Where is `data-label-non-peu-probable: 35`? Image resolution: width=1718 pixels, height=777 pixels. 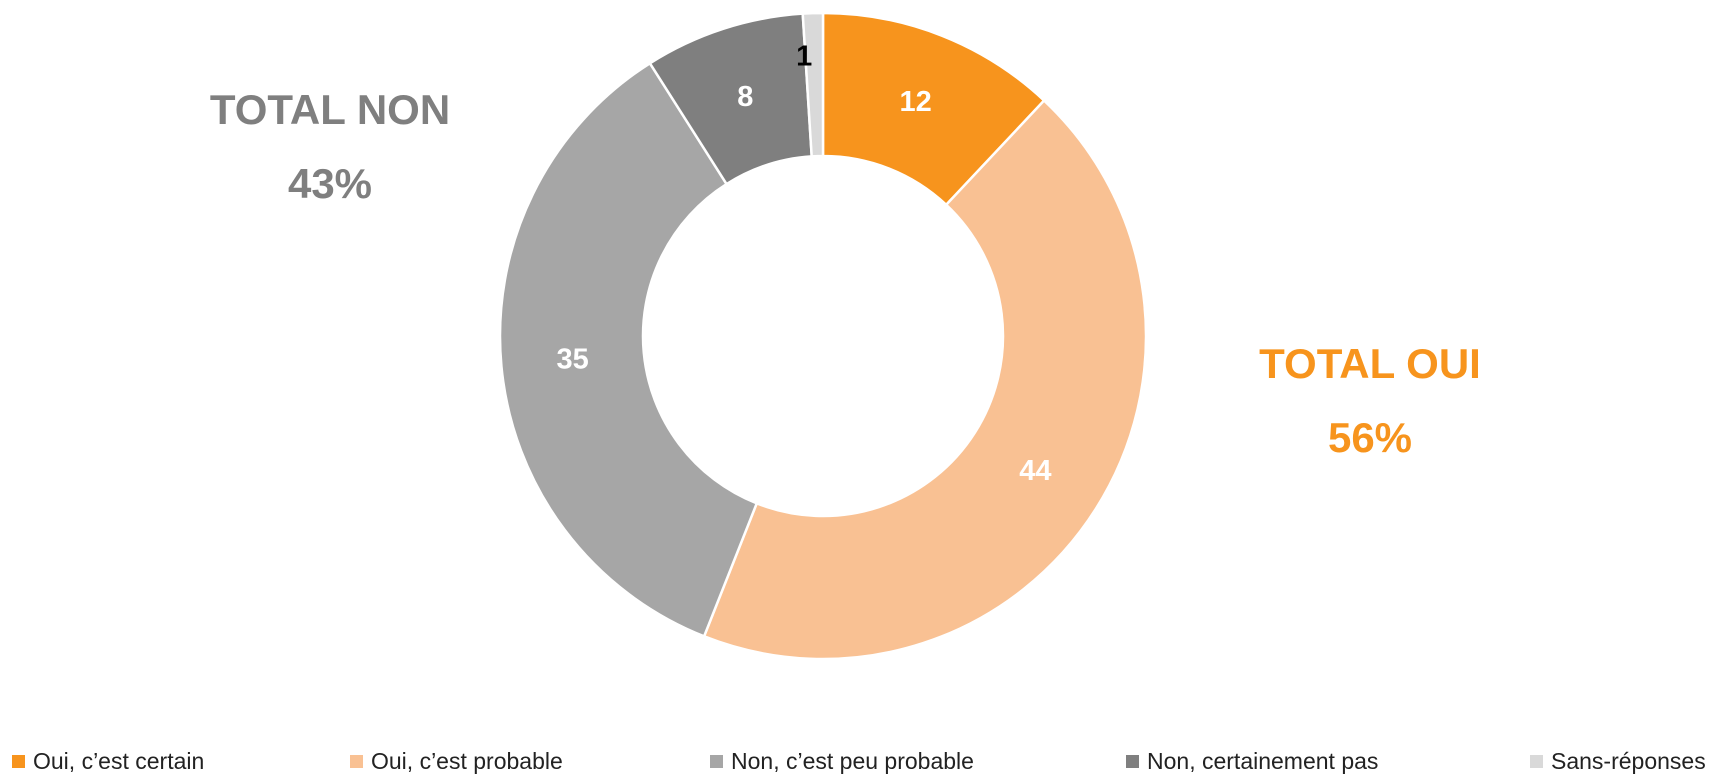
data-label-non-peu-probable: 35 is located at coordinates (572, 360).